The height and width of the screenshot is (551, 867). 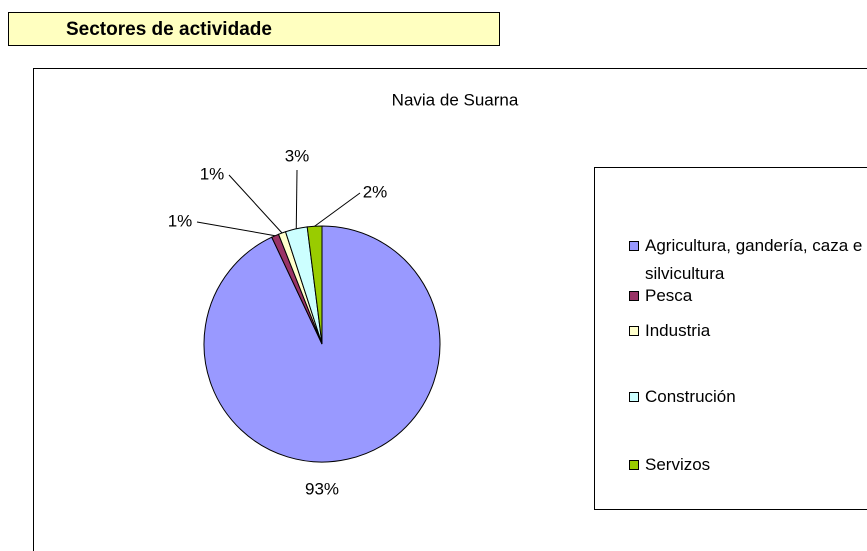 I want to click on legend-label: Construción, so click(x=690, y=396).